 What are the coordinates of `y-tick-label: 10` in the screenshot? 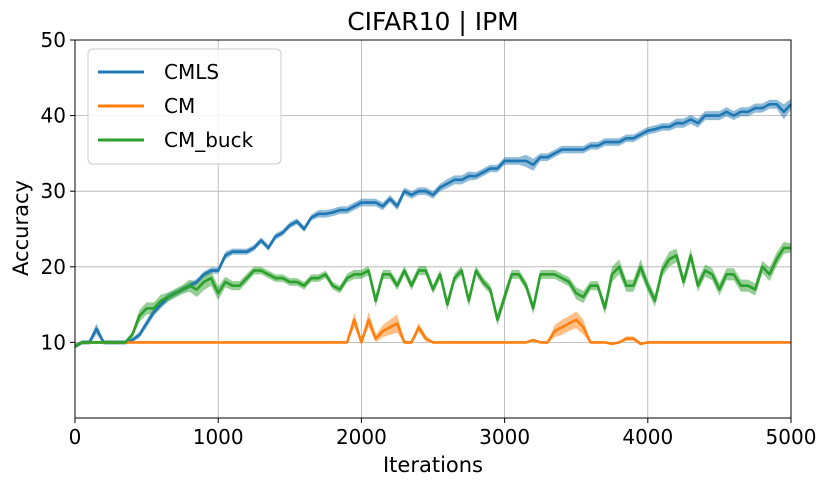 It's located at (53, 342).